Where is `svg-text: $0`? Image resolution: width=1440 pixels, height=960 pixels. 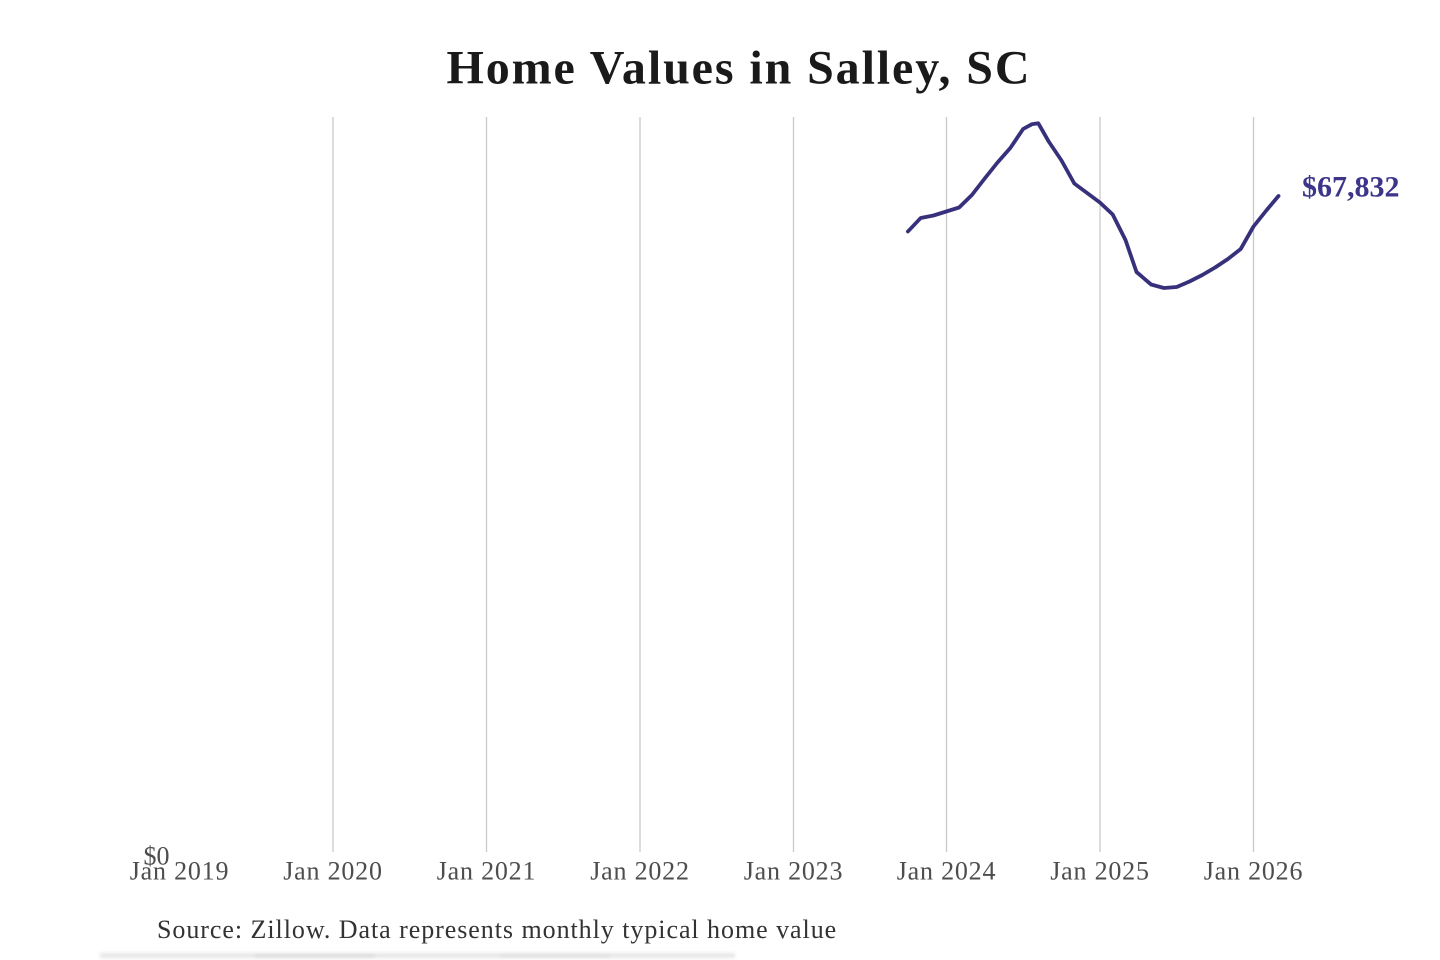
svg-text: $0 is located at coordinates (157, 856).